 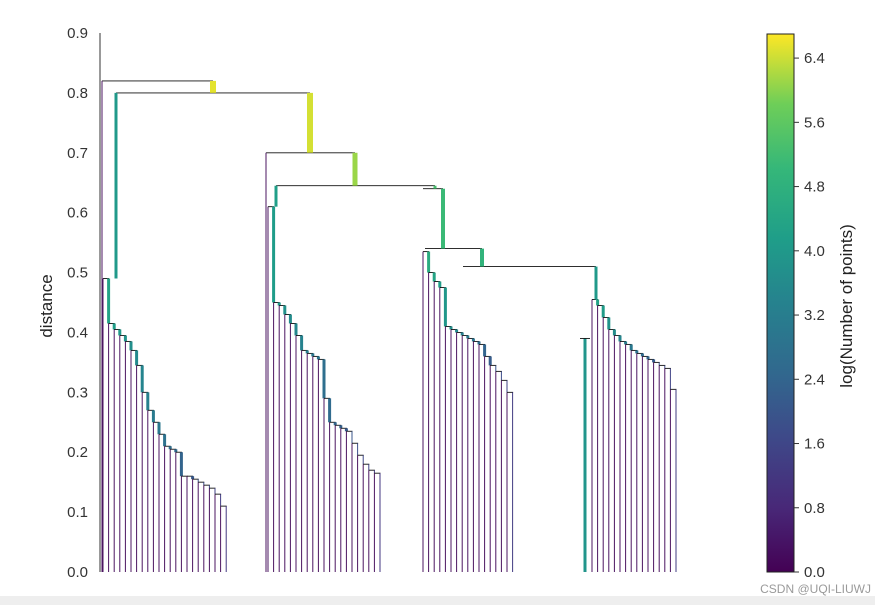 I want to click on colorbar: 0.0 0.8 1.6 2.4 3.2 4.0 4.8 5.6 6.4, so click(x=795, y=307).